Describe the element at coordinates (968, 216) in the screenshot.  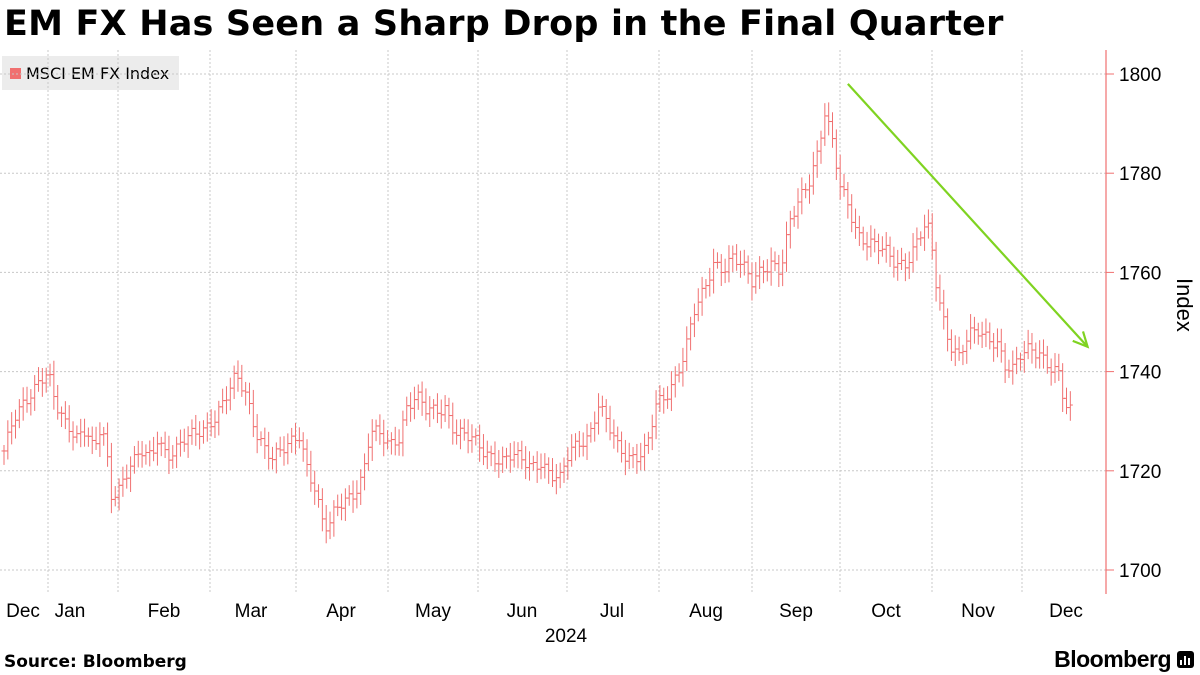
I see `trend-annotation` at that location.